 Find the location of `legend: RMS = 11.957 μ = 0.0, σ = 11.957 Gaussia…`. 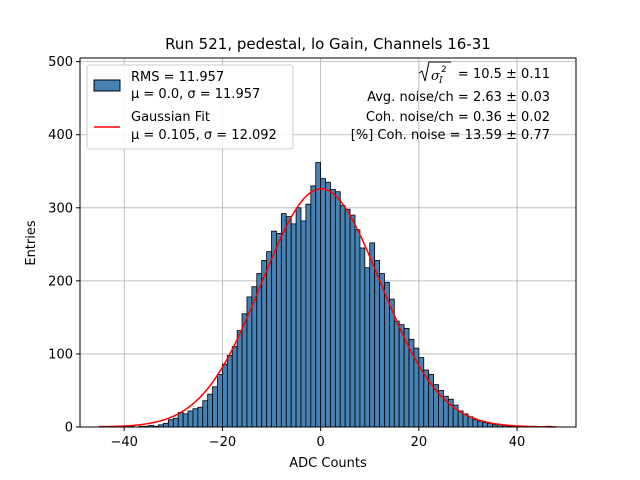

legend: RMS = 11.957 μ = 0.0, σ = 11.957 Gaussia… is located at coordinates (190, 107).